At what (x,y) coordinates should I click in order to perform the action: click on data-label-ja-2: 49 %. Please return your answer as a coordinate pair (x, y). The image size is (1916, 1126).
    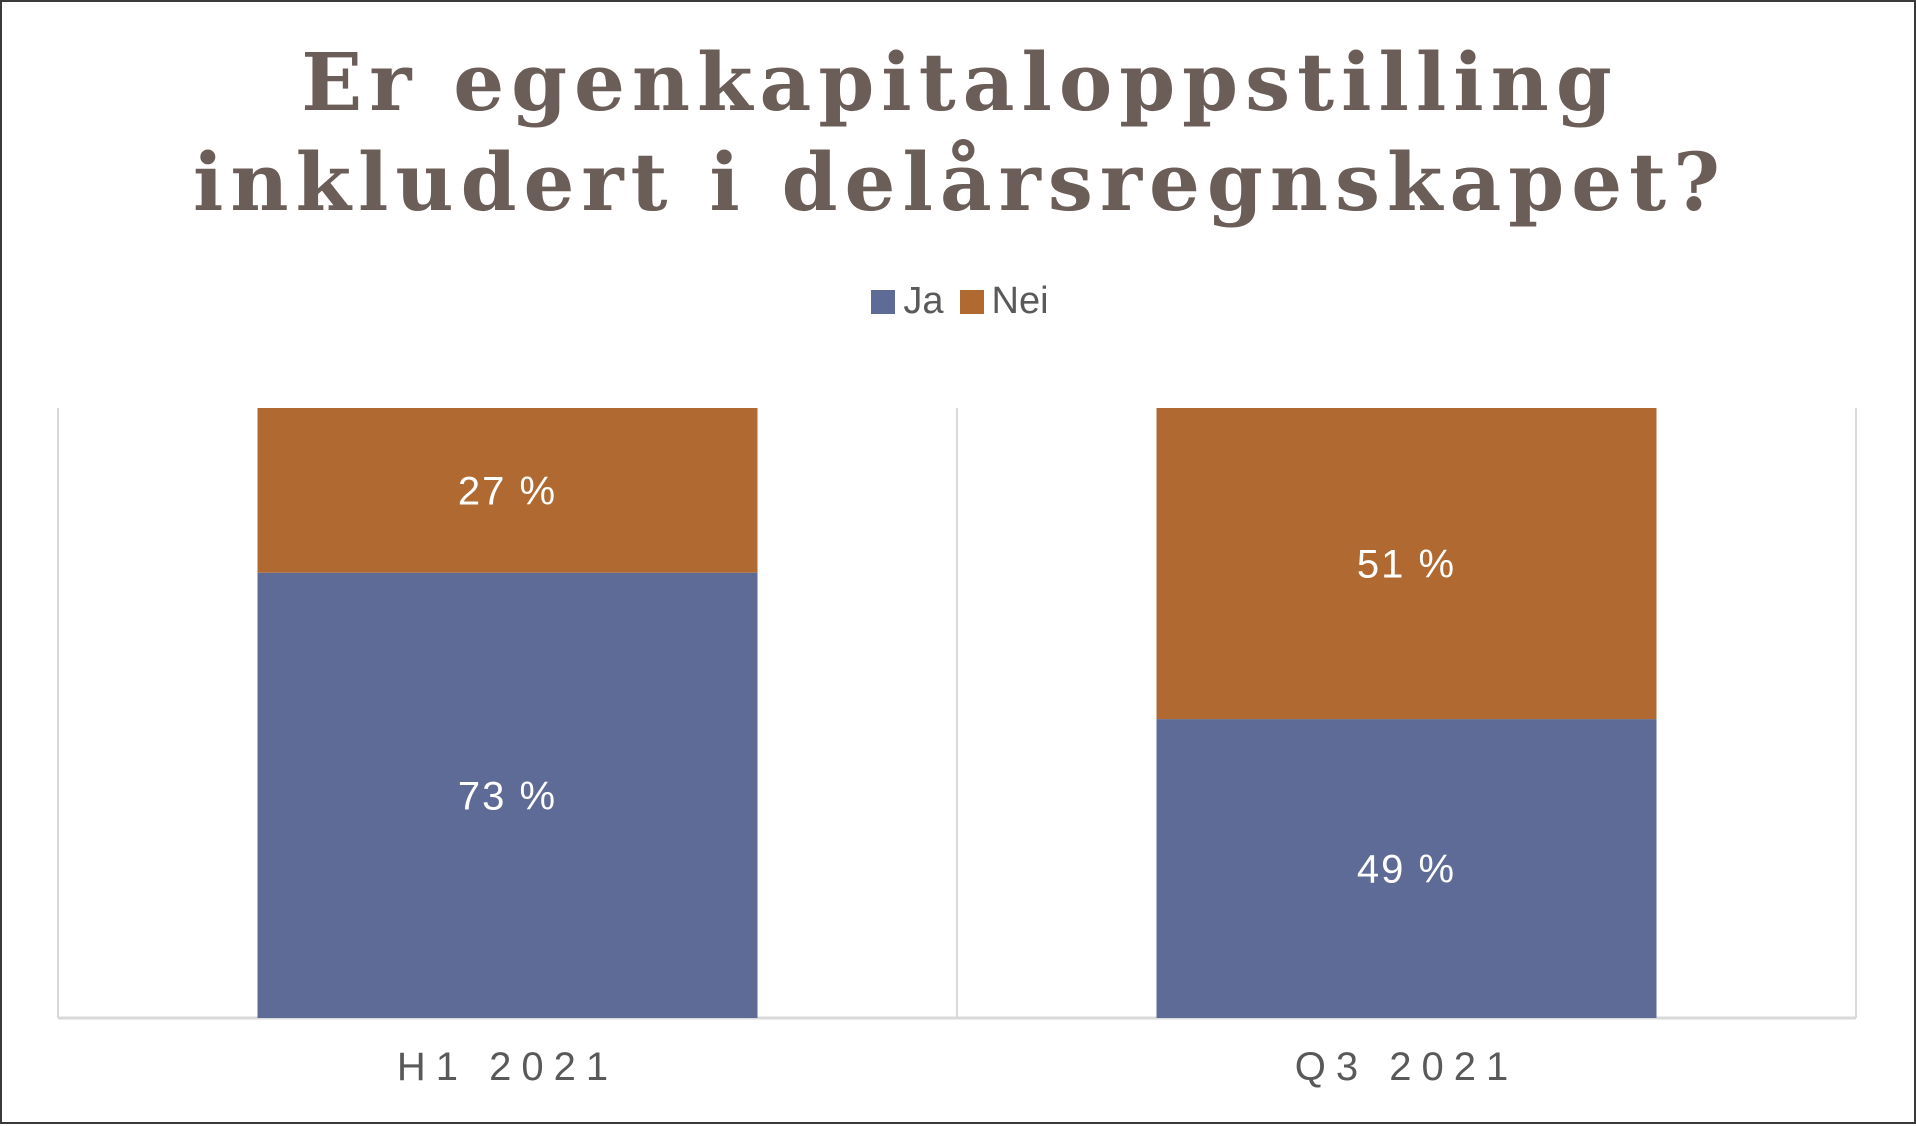
    Looking at the image, I should click on (1406, 870).